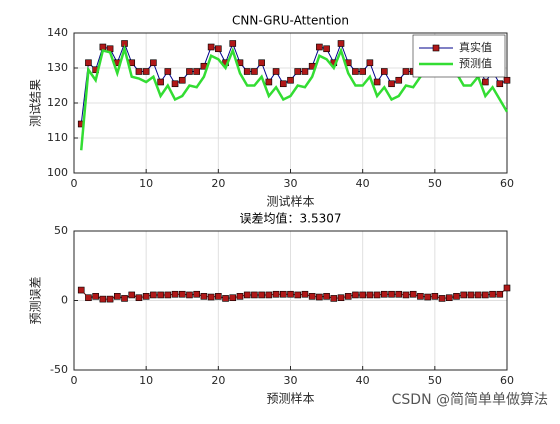 Image resolution: width=560 pixels, height=424 pixels. I want to click on x-tick-label: 30, so click(291, 183).